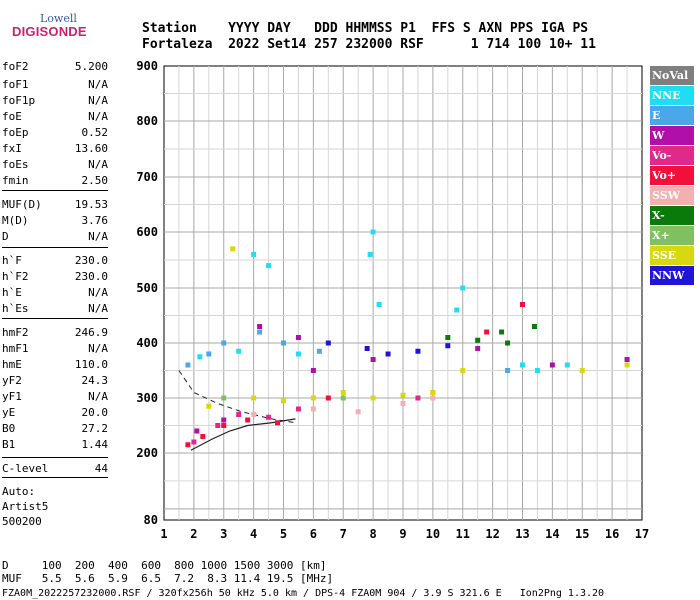  Describe the element at coordinates (55, 68) in the screenshot. I see `param-row: foF2 5.200` at that location.